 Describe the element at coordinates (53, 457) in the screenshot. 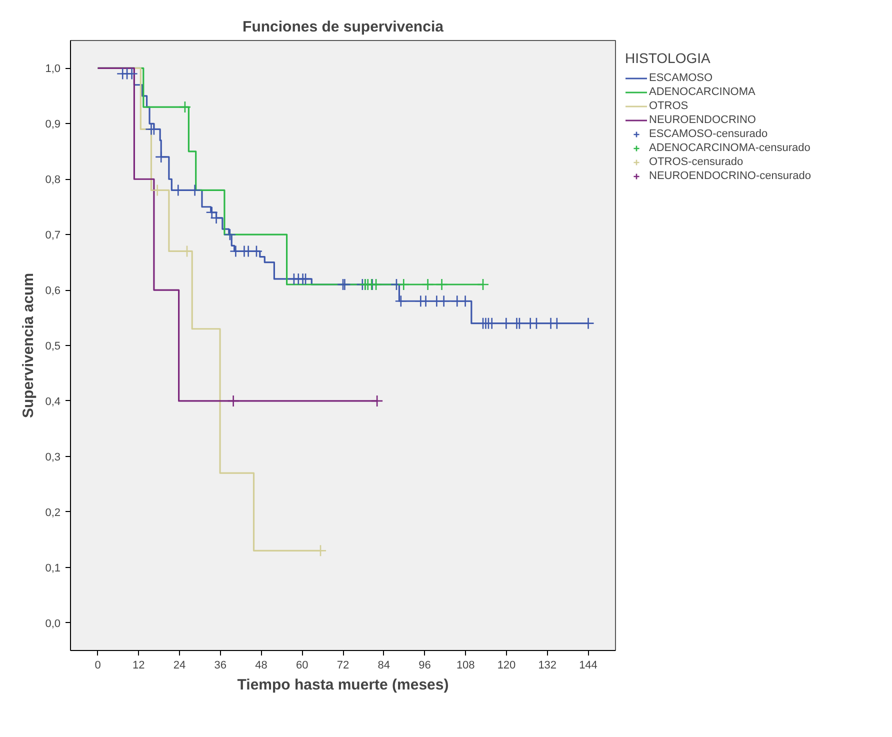

I see `y-tick-label: 0,3` at that location.